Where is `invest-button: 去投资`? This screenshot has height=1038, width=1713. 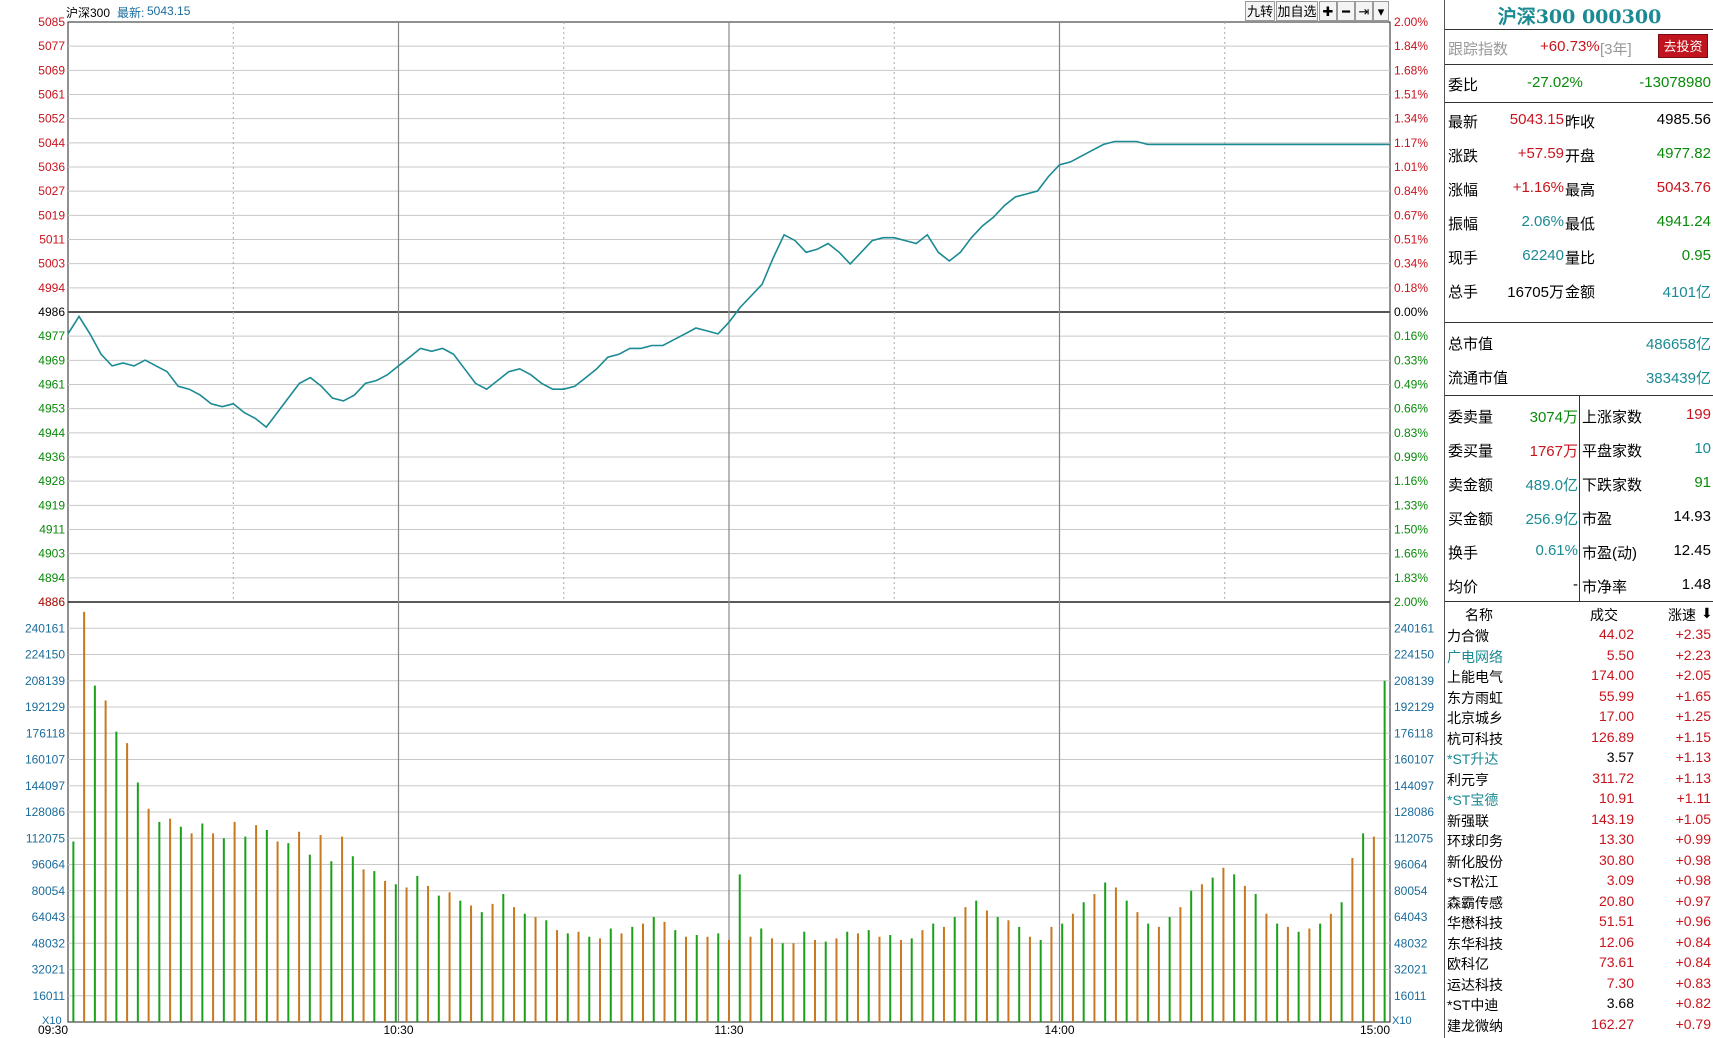 invest-button: 去投资 is located at coordinates (1683, 46).